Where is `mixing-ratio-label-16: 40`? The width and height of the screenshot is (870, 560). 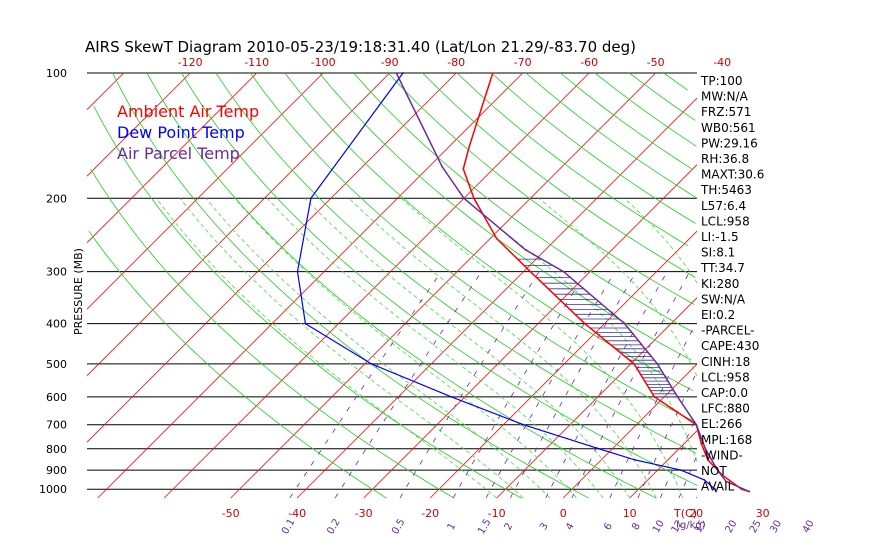
mixing-ratio-label-16: 40 is located at coordinates (809, 526).